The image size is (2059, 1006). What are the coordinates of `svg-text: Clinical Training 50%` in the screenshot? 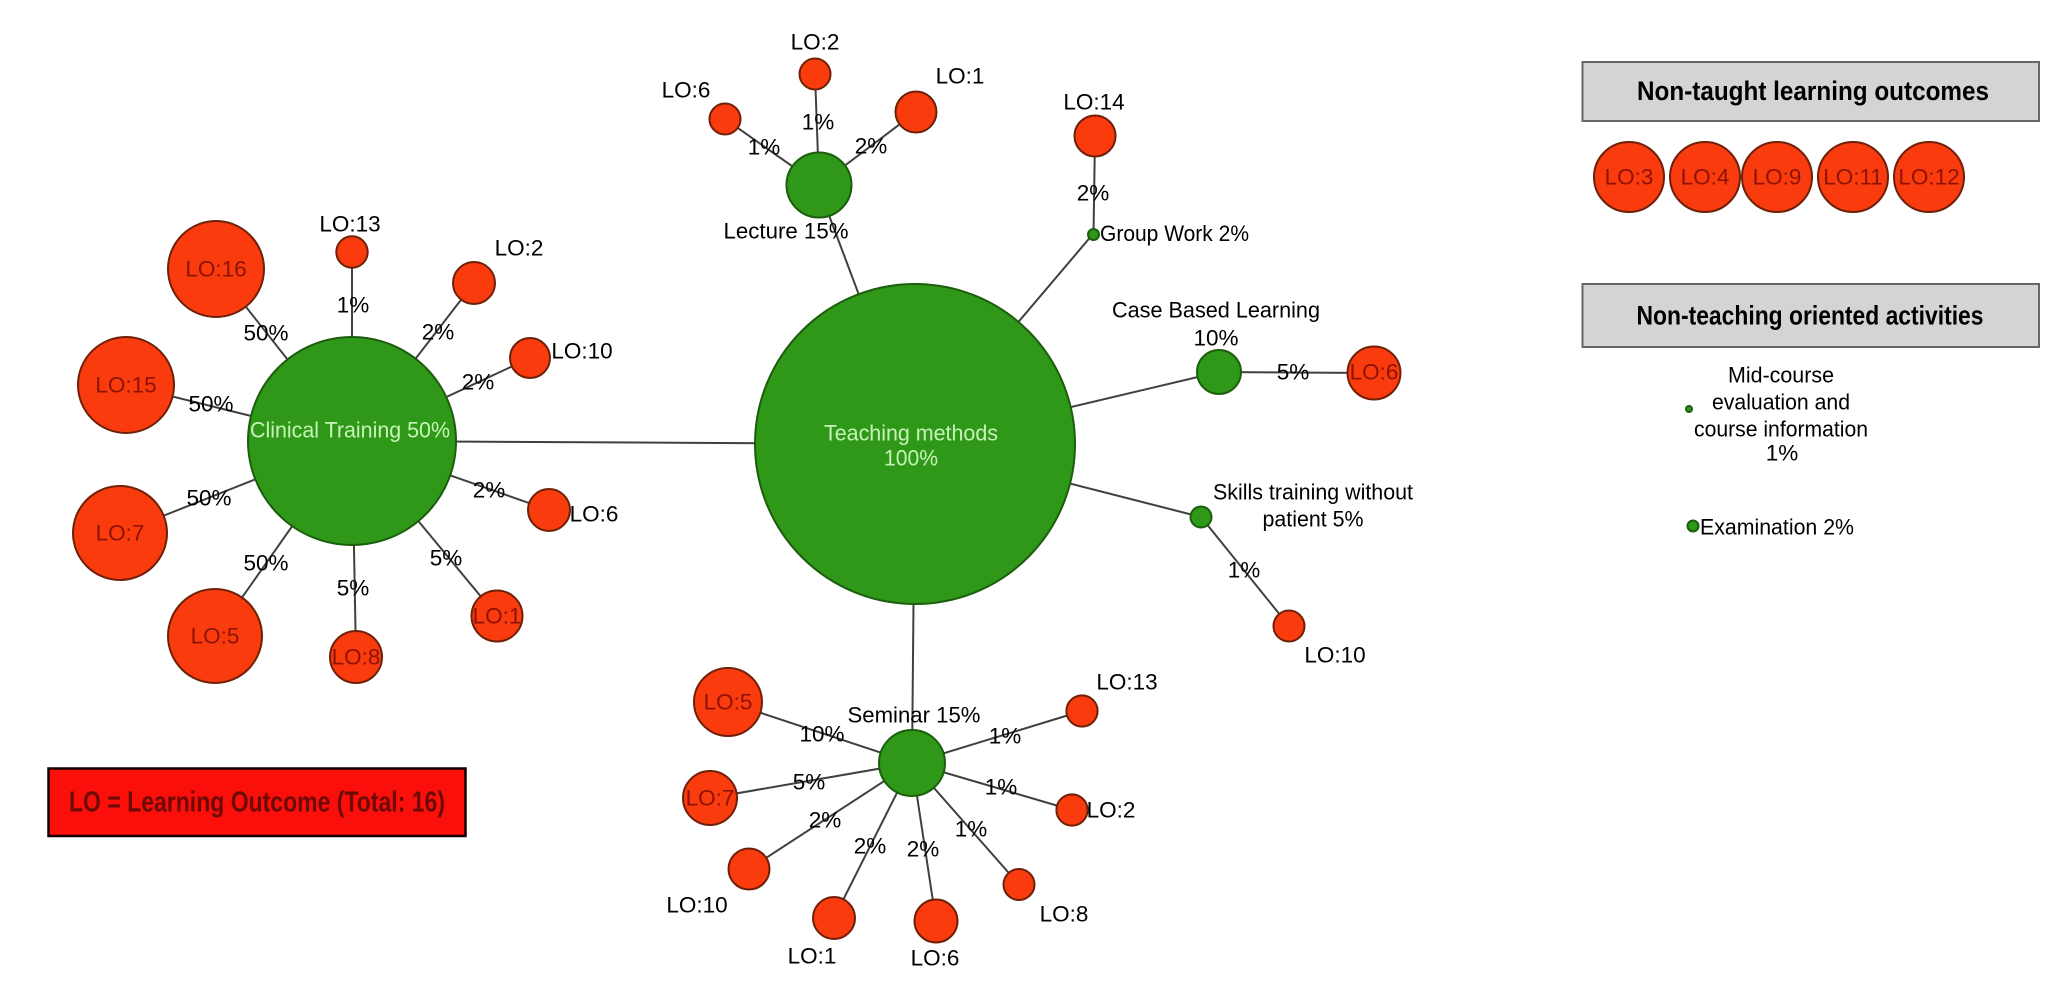 It's located at (350, 430).